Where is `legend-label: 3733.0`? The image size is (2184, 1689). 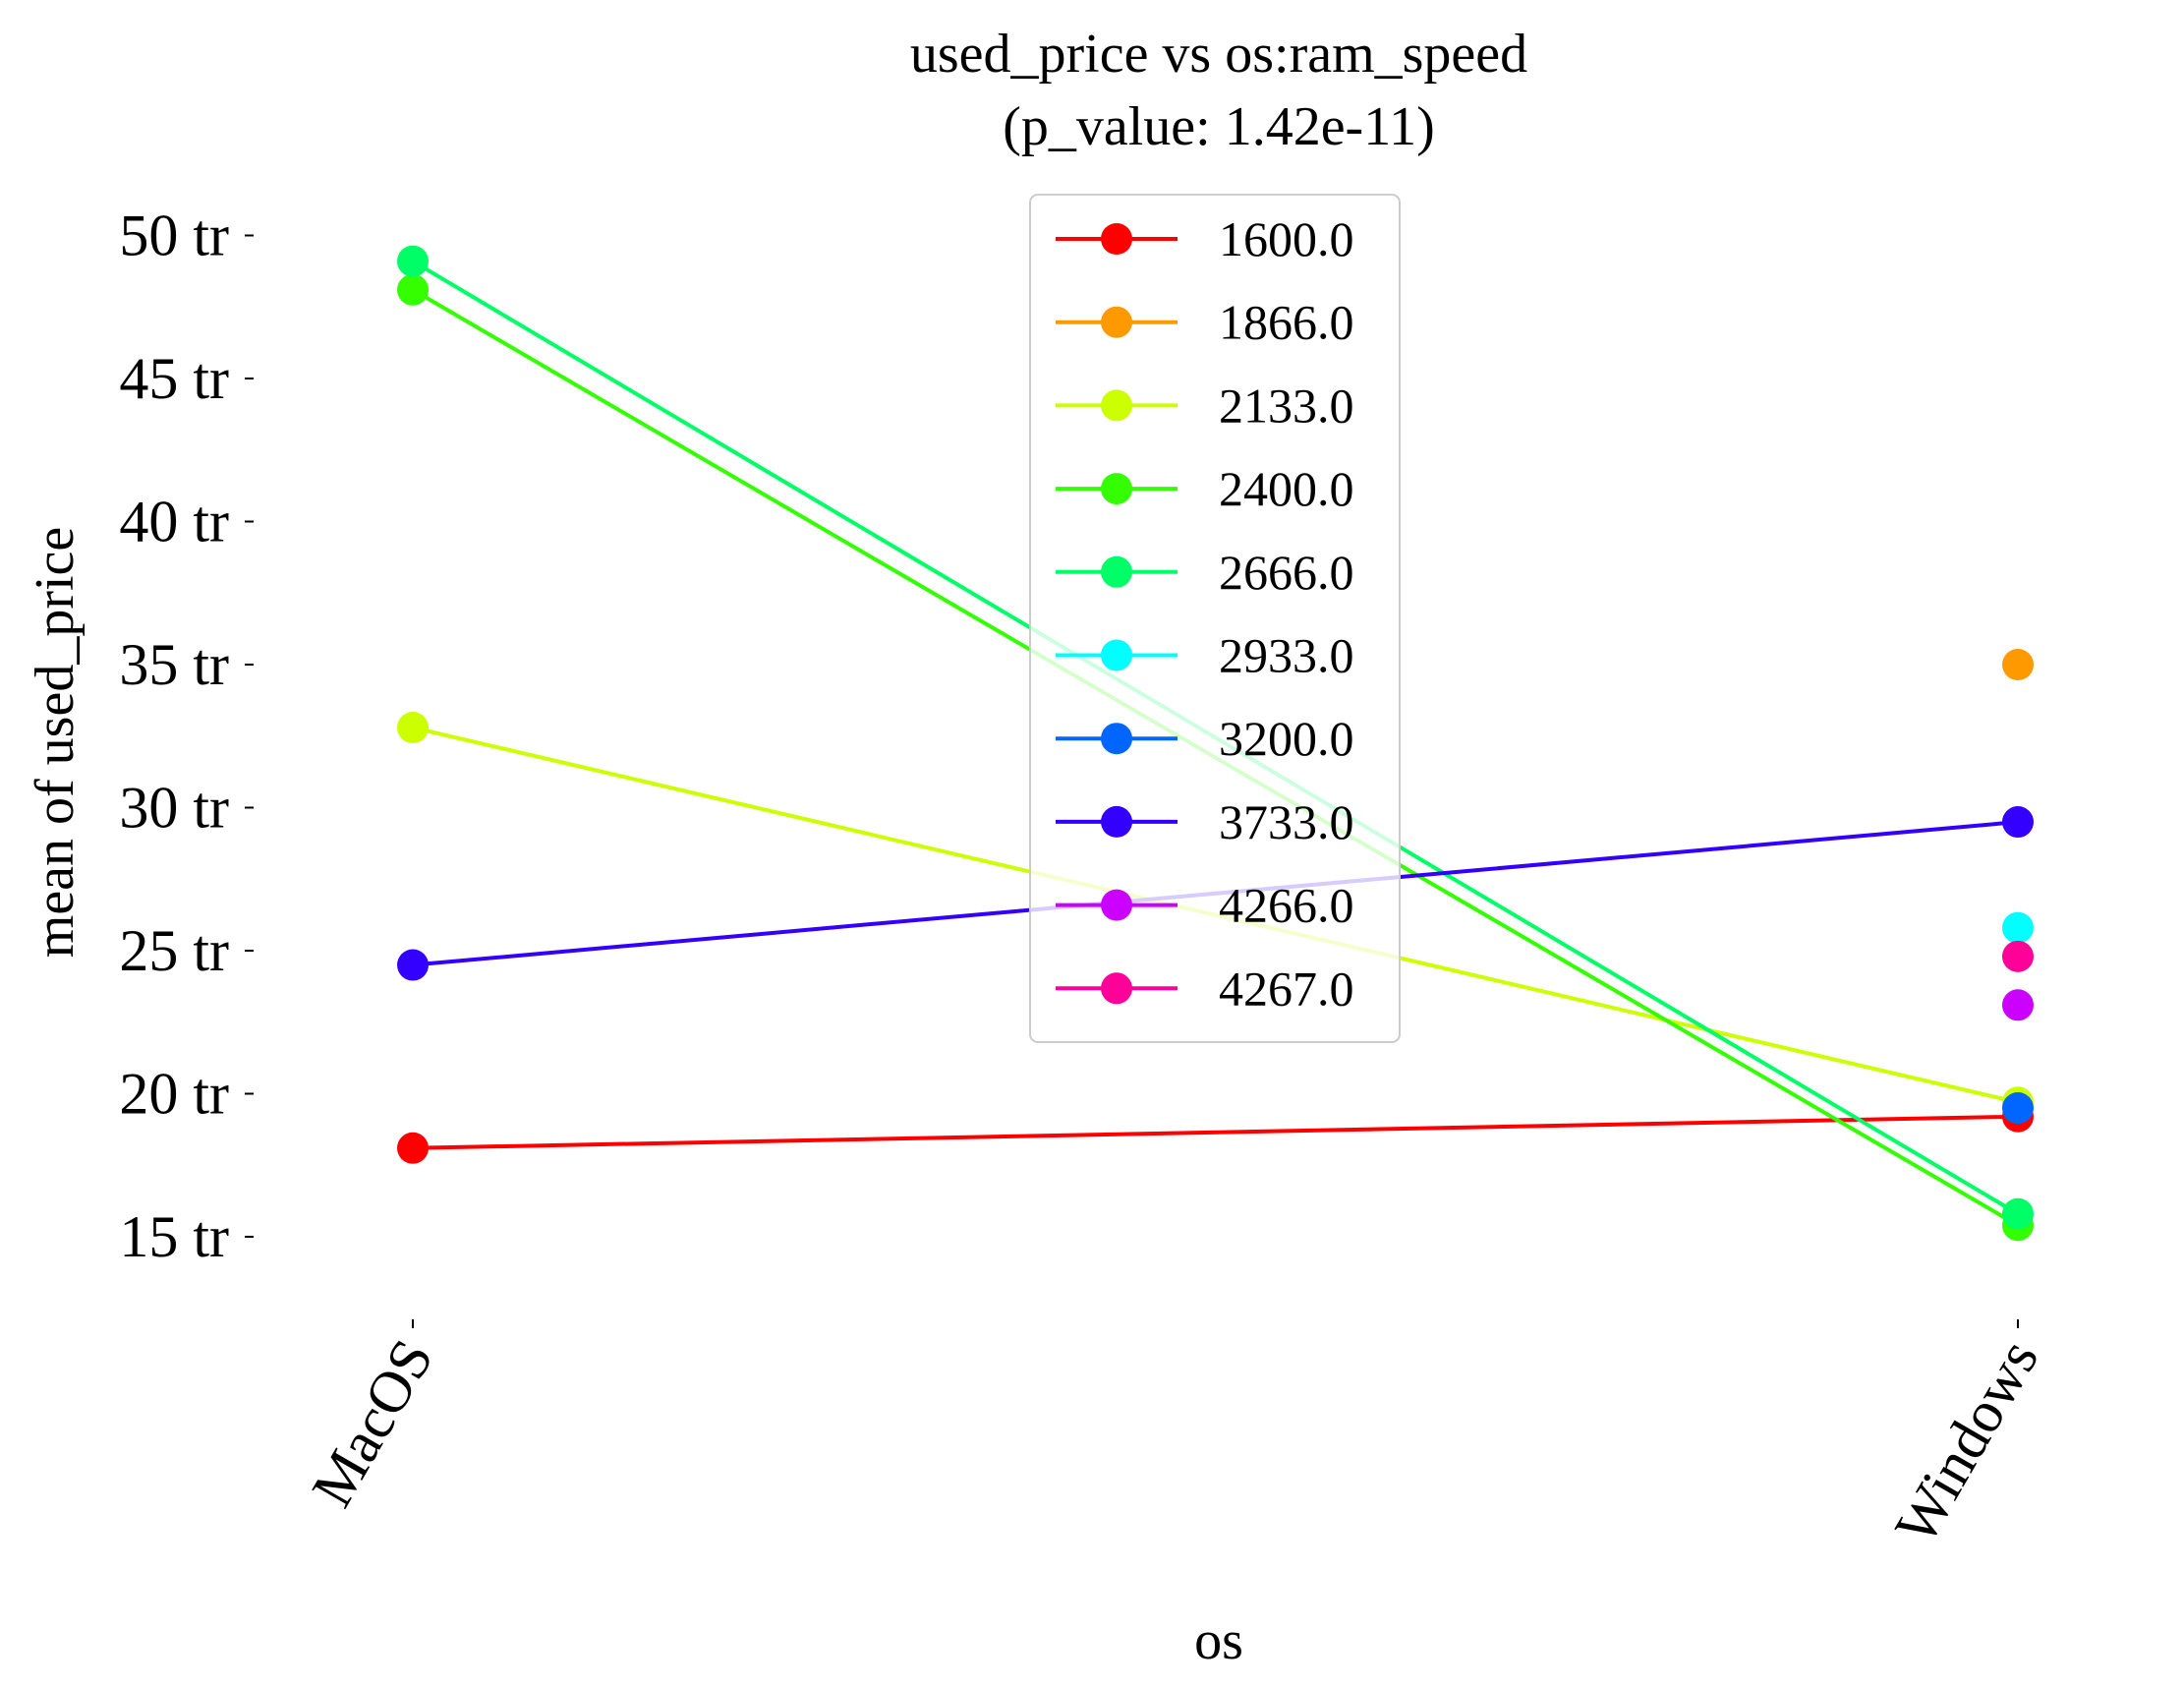 legend-label: 3733.0 is located at coordinates (1286, 821).